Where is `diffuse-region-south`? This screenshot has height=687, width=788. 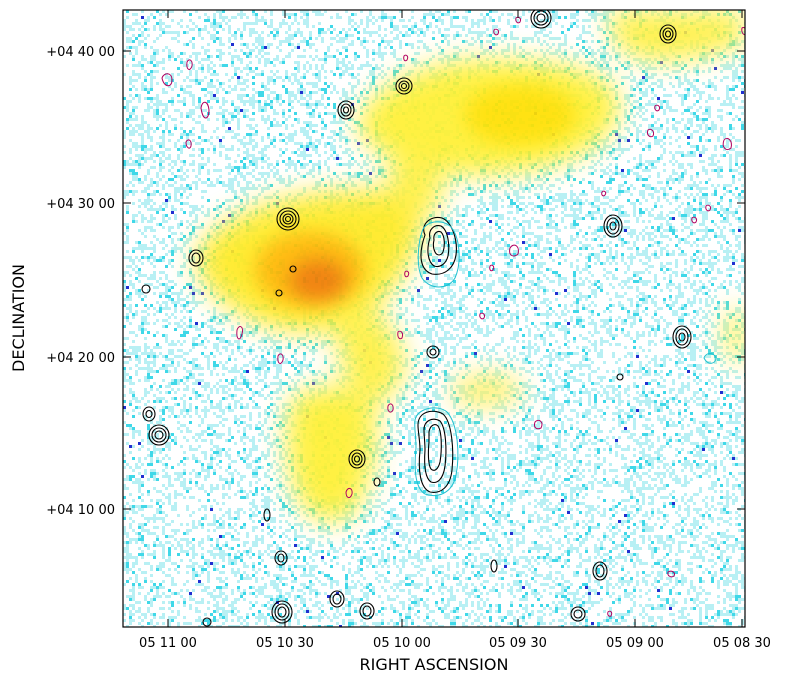
diffuse-region-south is located at coordinates (331, 454).